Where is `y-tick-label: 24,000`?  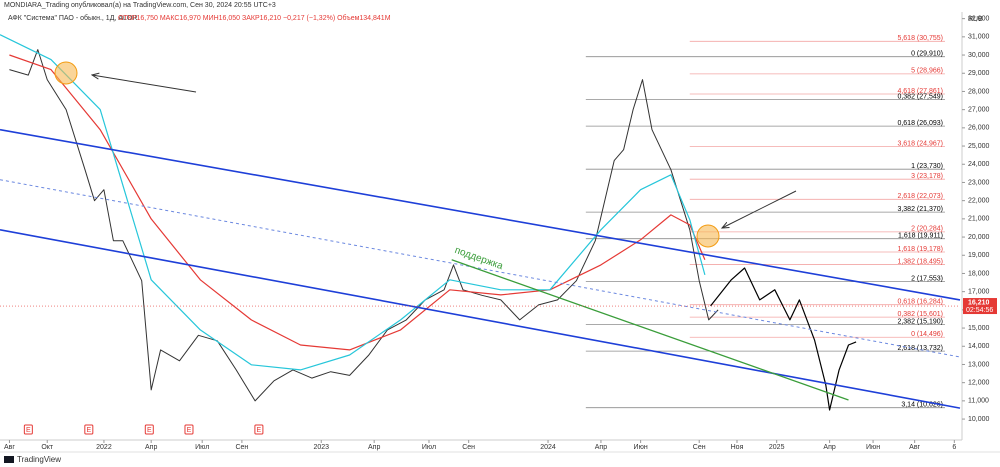 y-tick-label: 24,000 is located at coordinates (979, 164).